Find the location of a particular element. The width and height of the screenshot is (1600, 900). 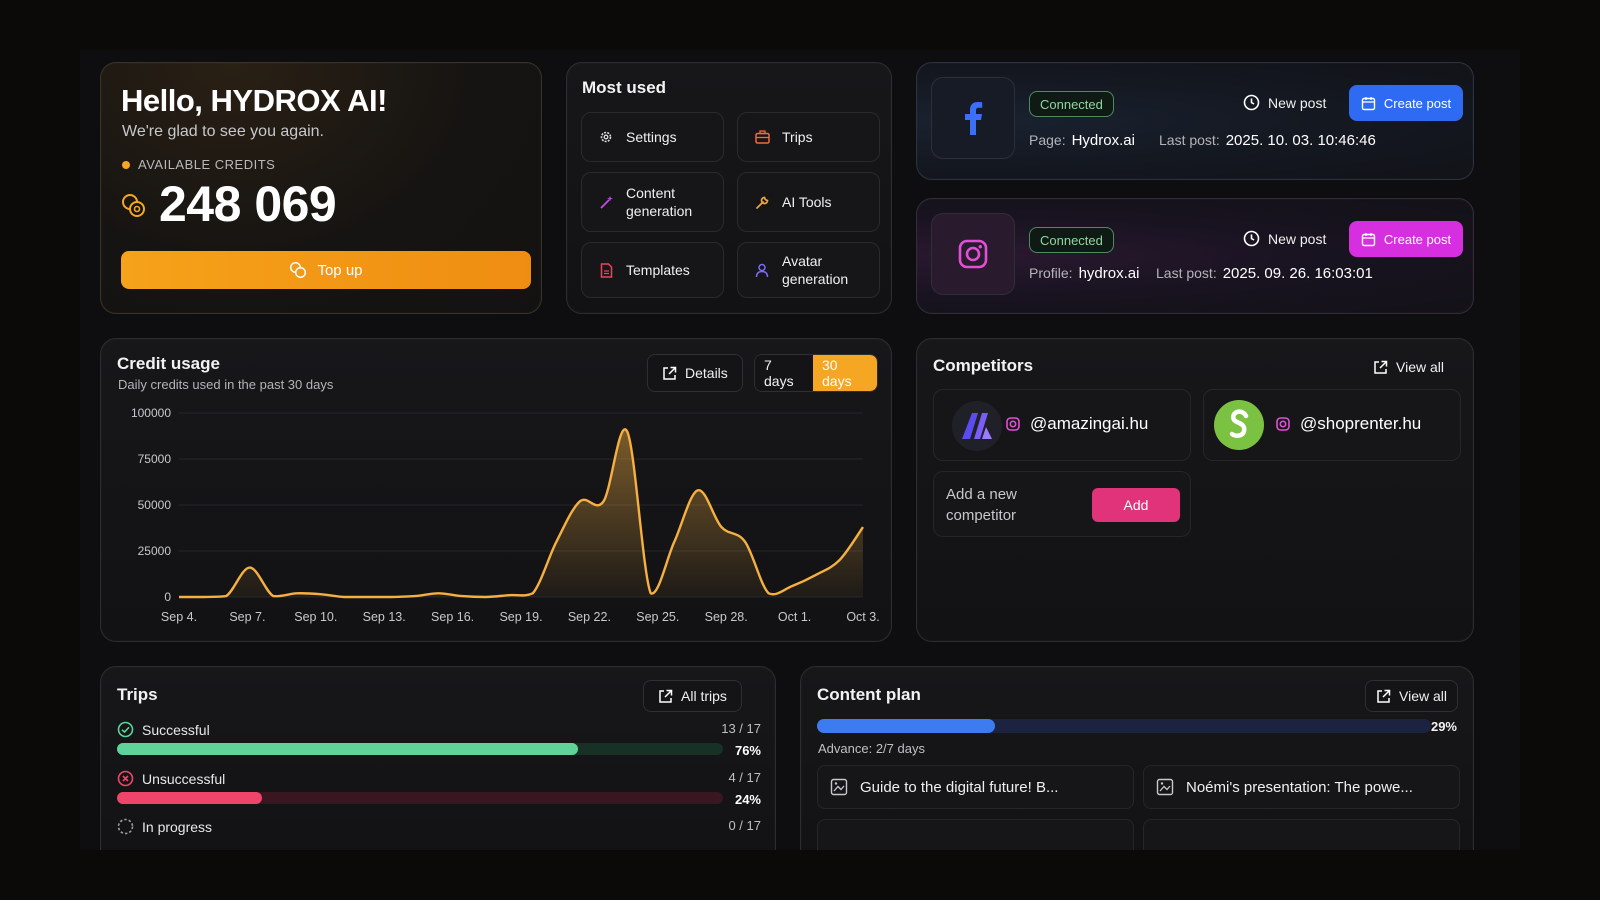

range-30-days-button: 30 days is located at coordinates (845, 373).